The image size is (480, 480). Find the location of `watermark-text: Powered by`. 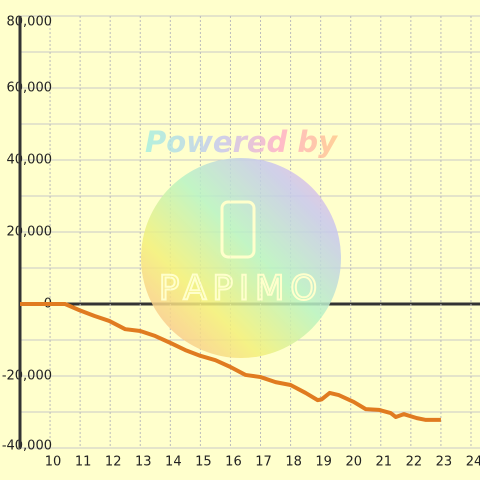

watermark-text: Powered by is located at coordinates (241, 142).